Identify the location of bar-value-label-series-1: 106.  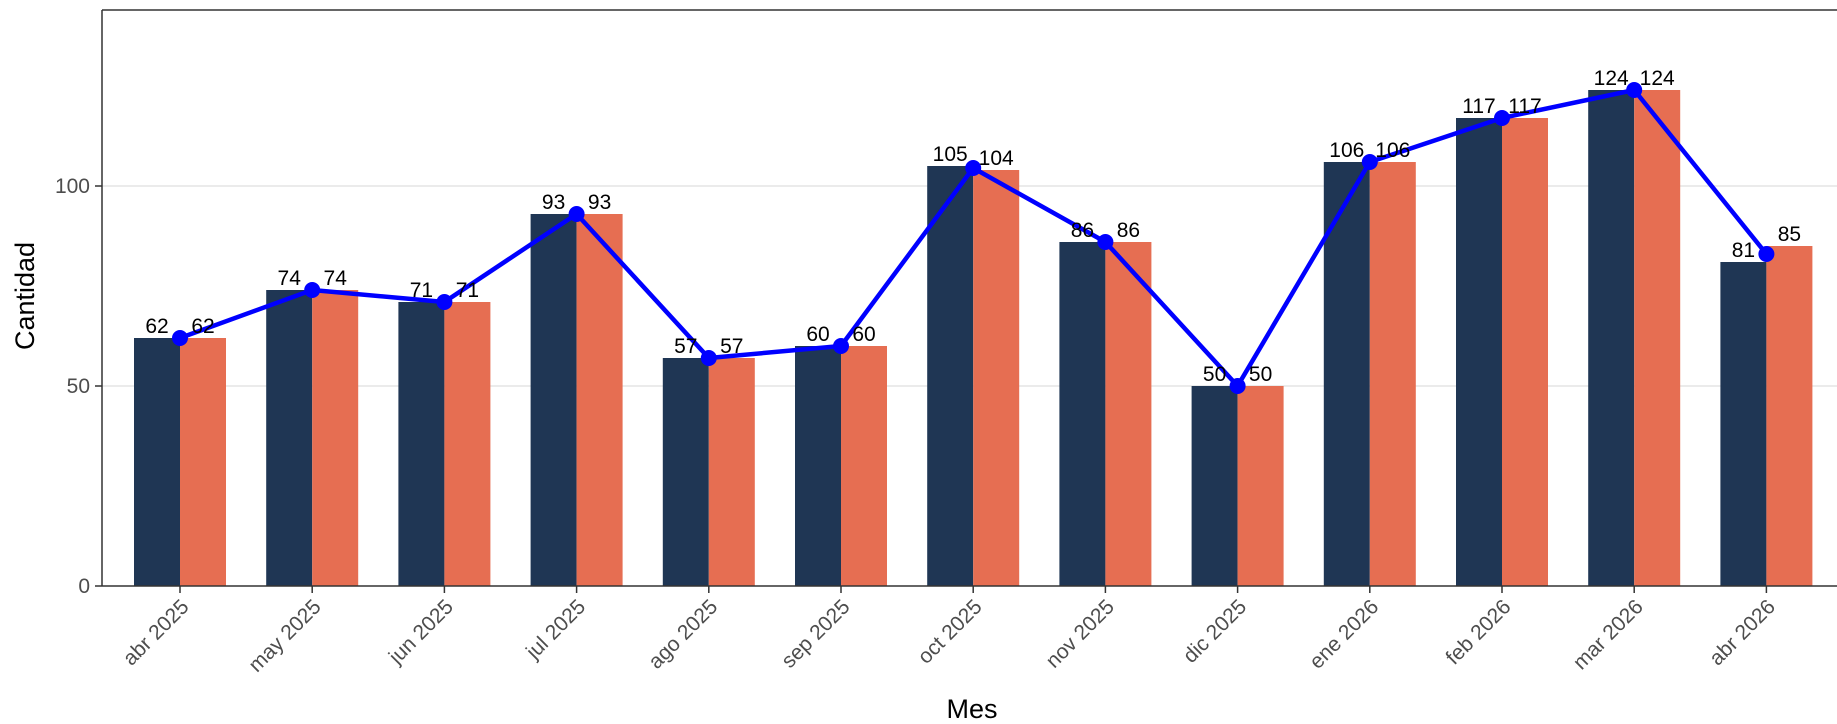
(1346, 150).